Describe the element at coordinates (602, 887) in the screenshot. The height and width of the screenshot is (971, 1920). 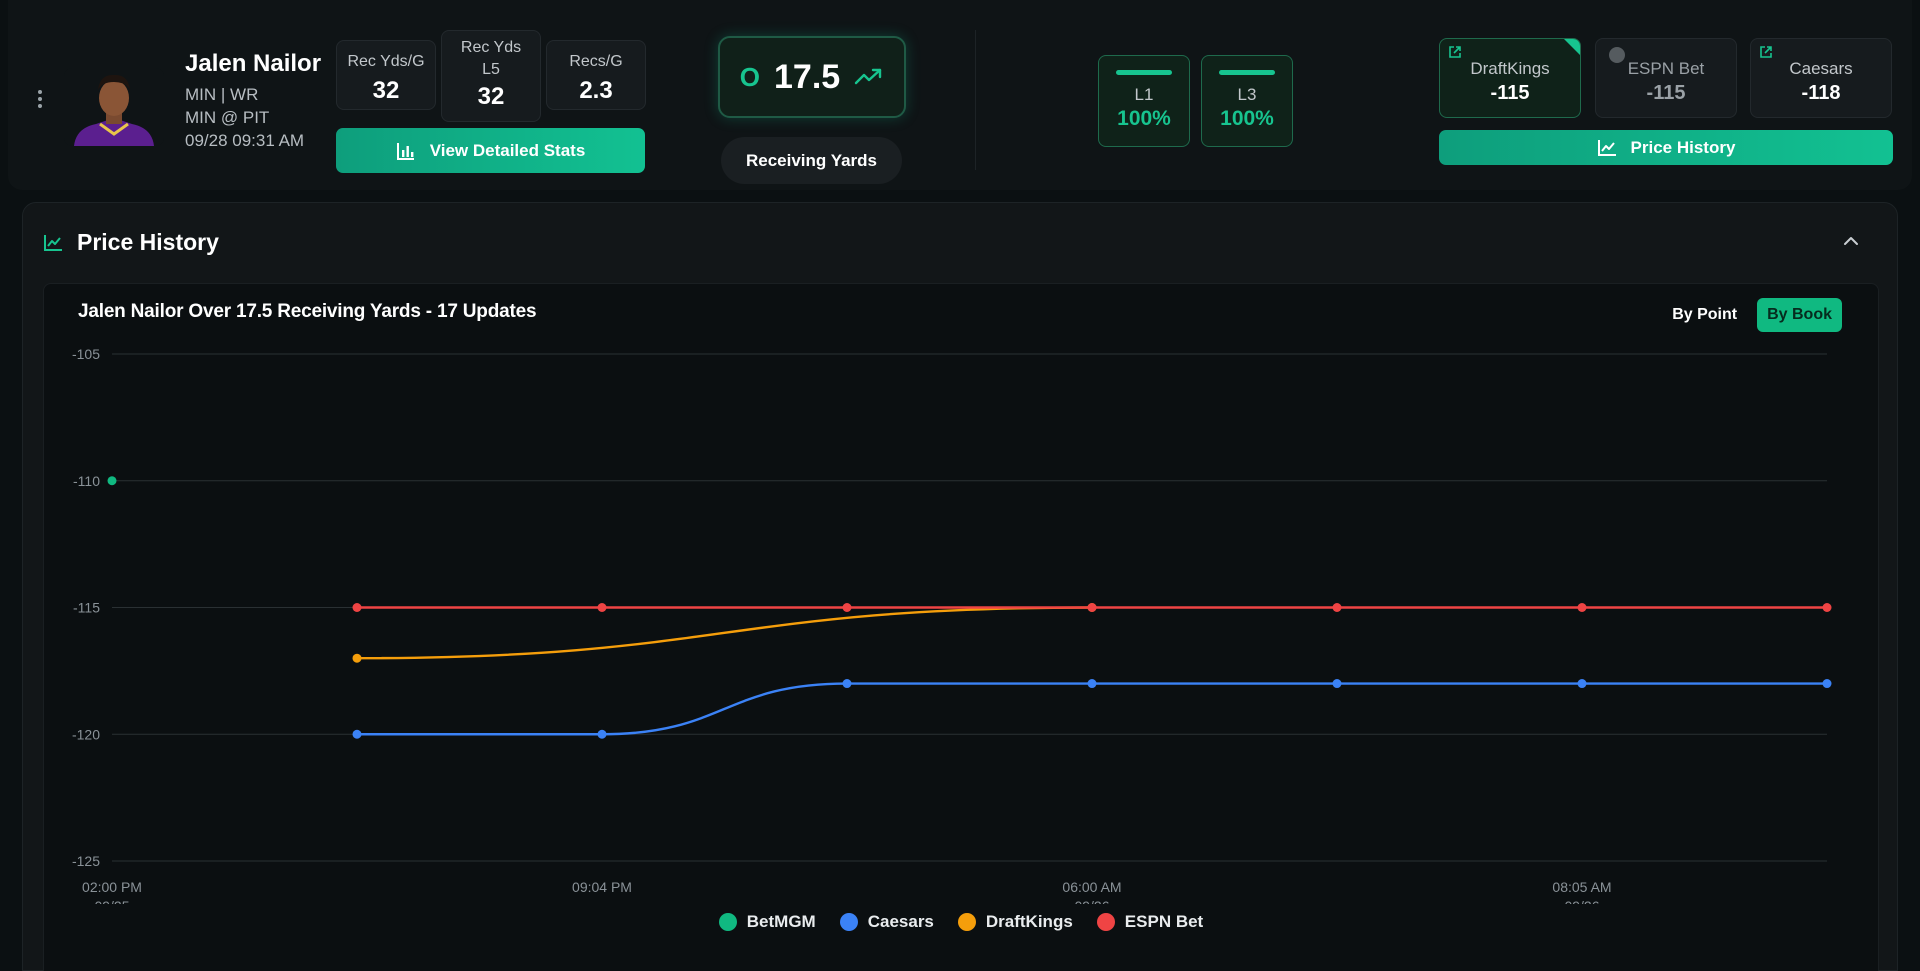
I see `x-tick-label: 09:04 PM` at that location.